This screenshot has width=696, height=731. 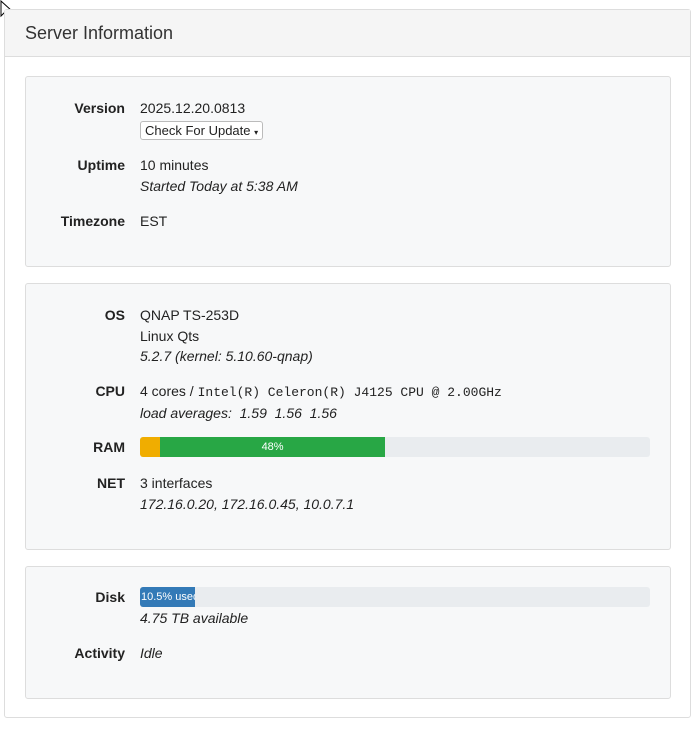 I want to click on label: Version, so click(x=99, y=108).